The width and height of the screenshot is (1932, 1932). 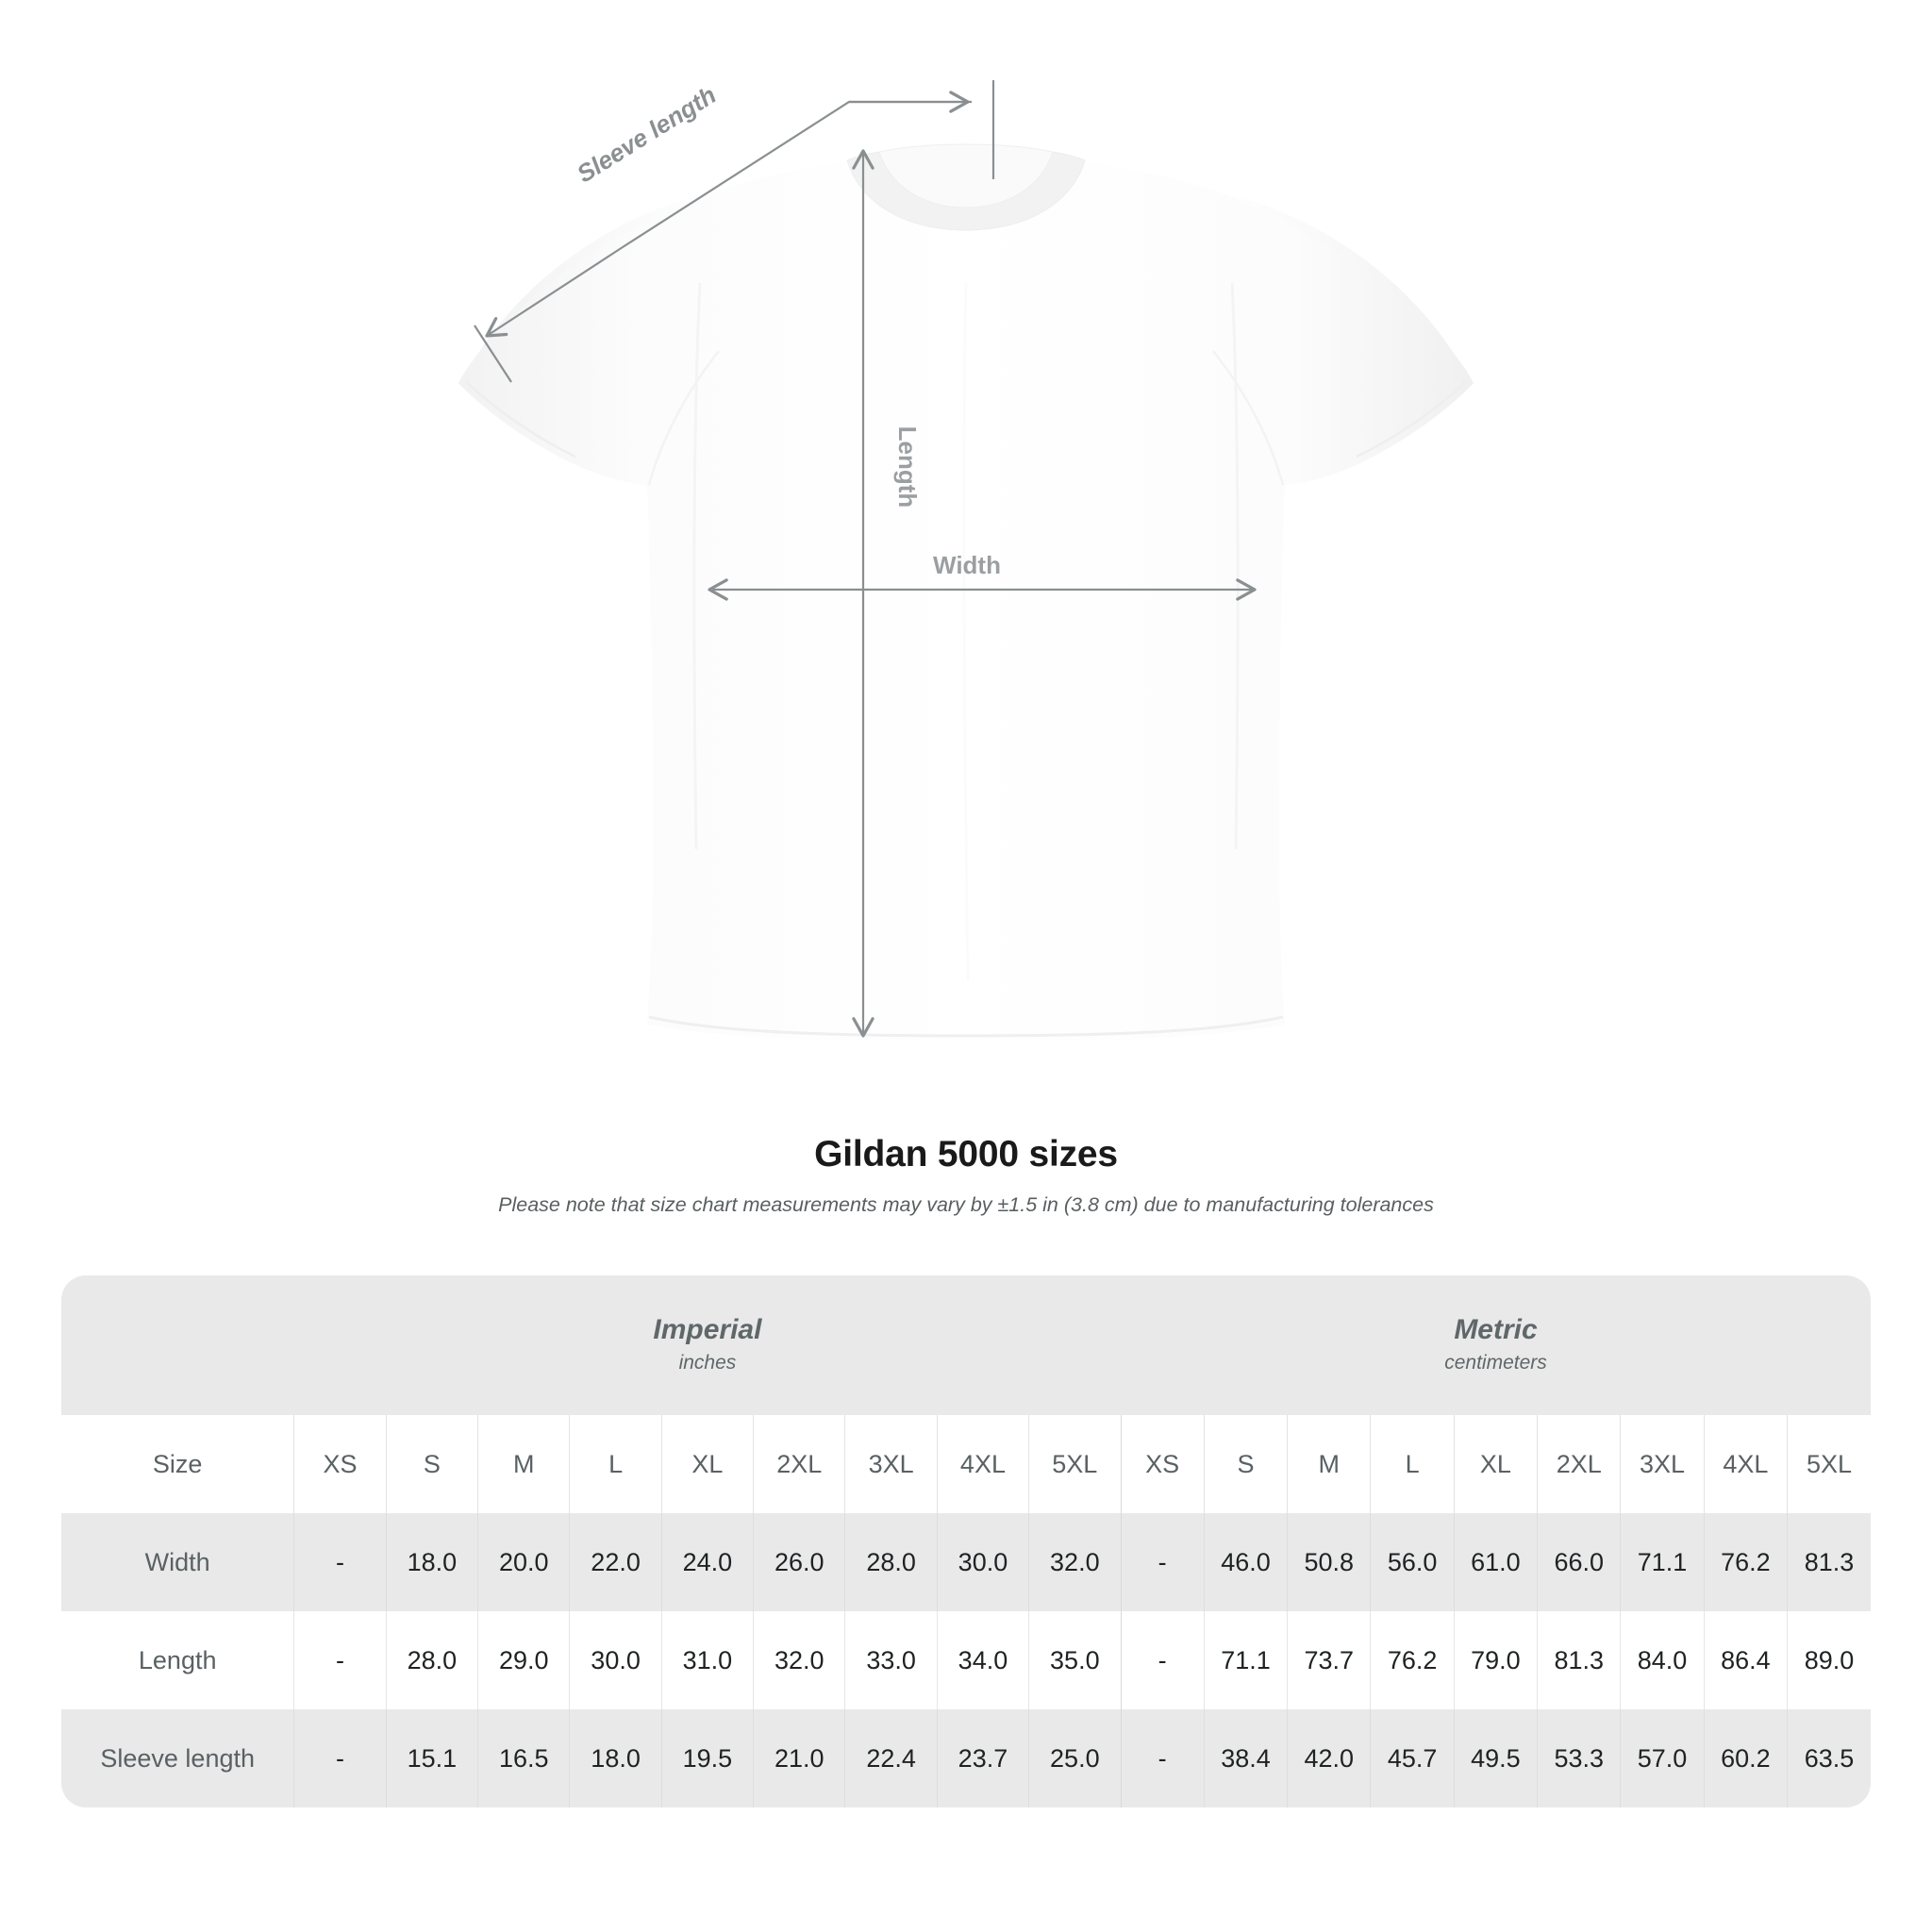 I want to click on bottom-hem, so click(x=966, y=1027).